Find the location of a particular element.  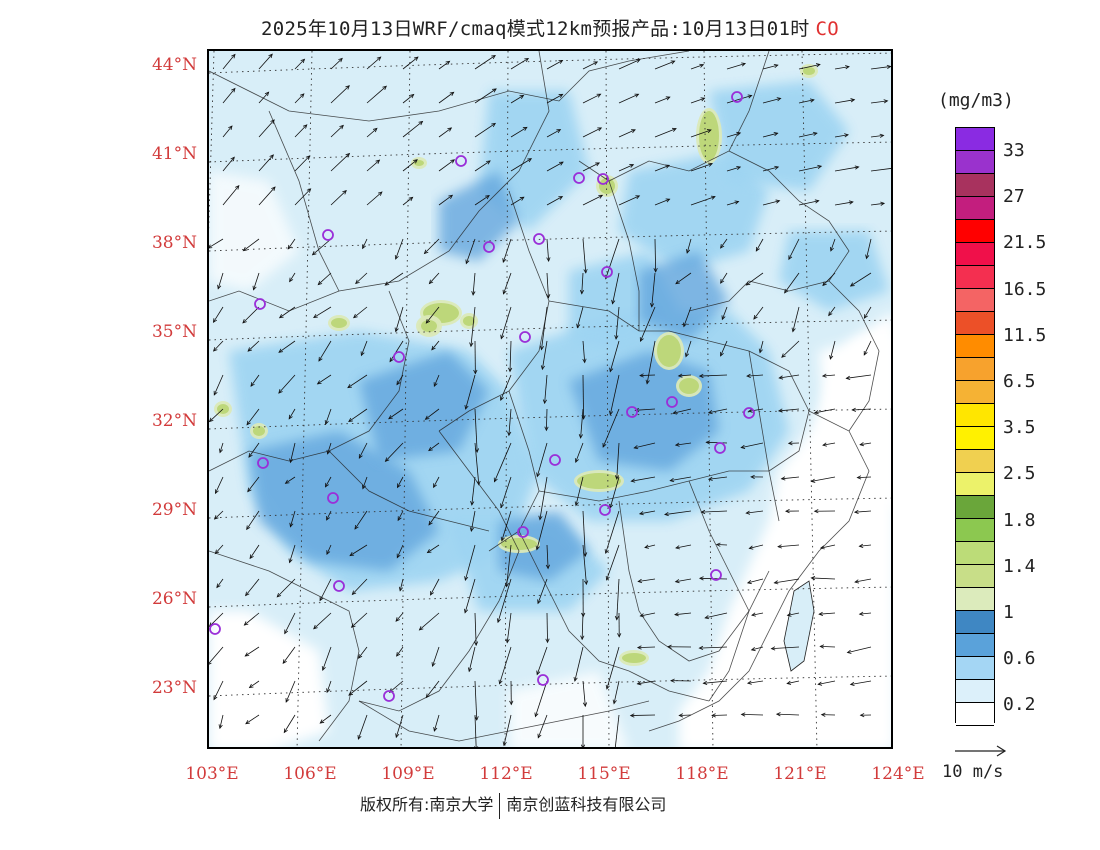

lat-label: 32°N is located at coordinates (174, 421).